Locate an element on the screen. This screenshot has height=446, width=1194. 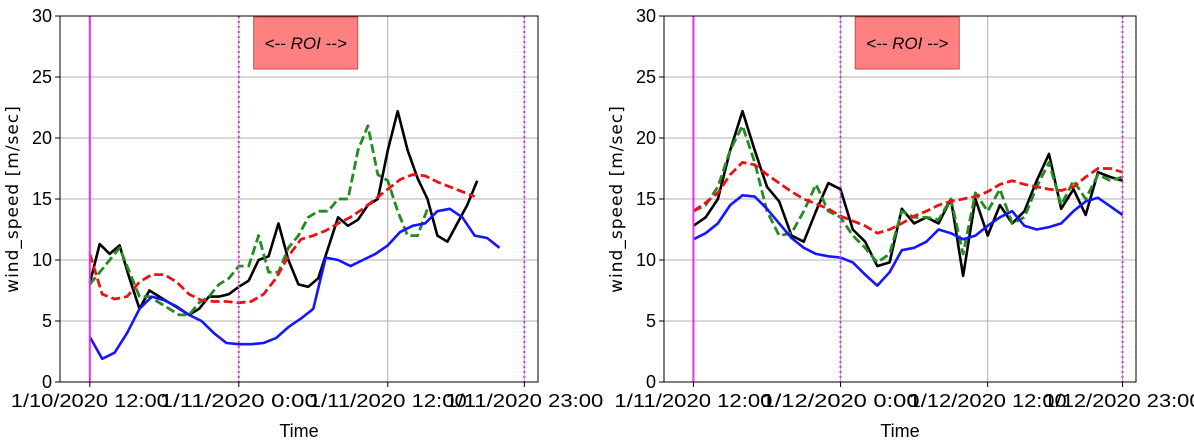
x-tick-label: 1/12/2020 23:00 is located at coordinates (1119, 401).